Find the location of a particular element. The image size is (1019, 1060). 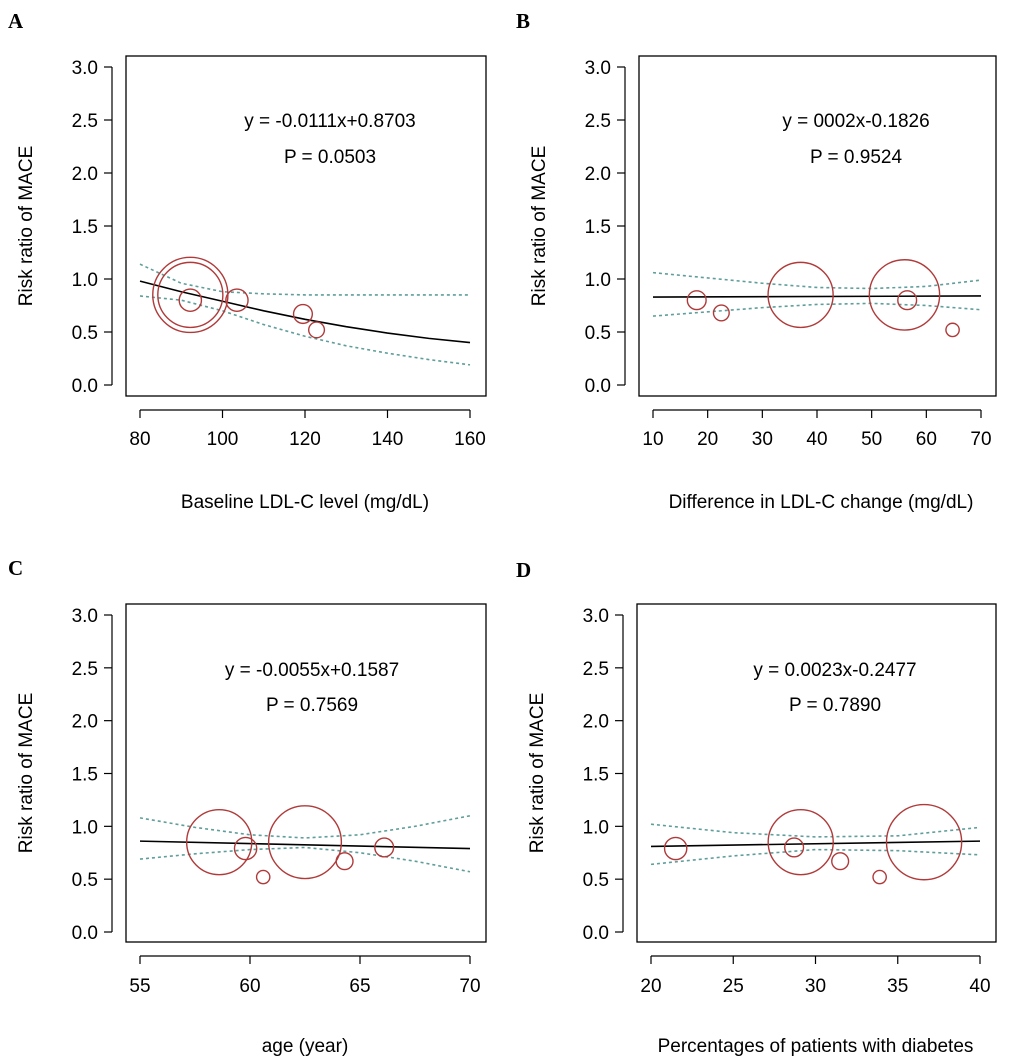

p-value: P = 0.7890 is located at coordinates (835, 705).